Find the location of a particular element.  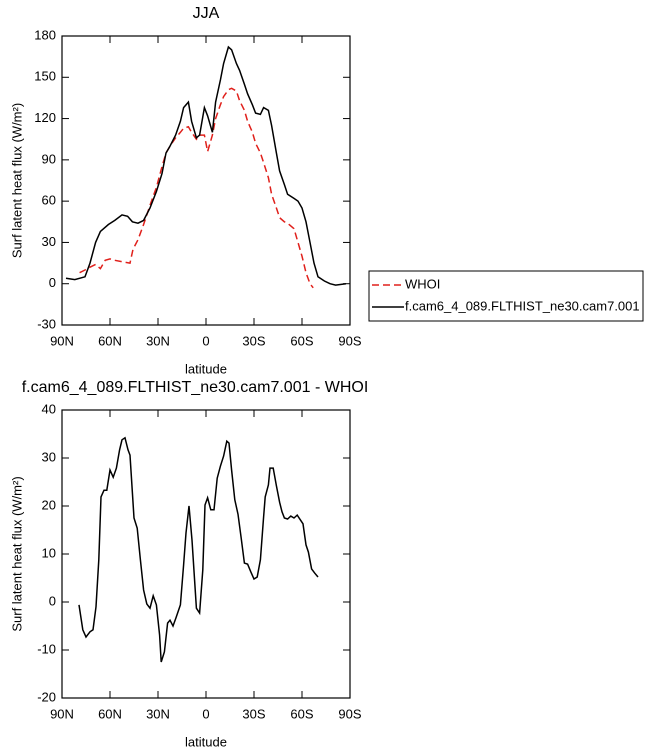

legend-frame is located at coordinates (506, 296).